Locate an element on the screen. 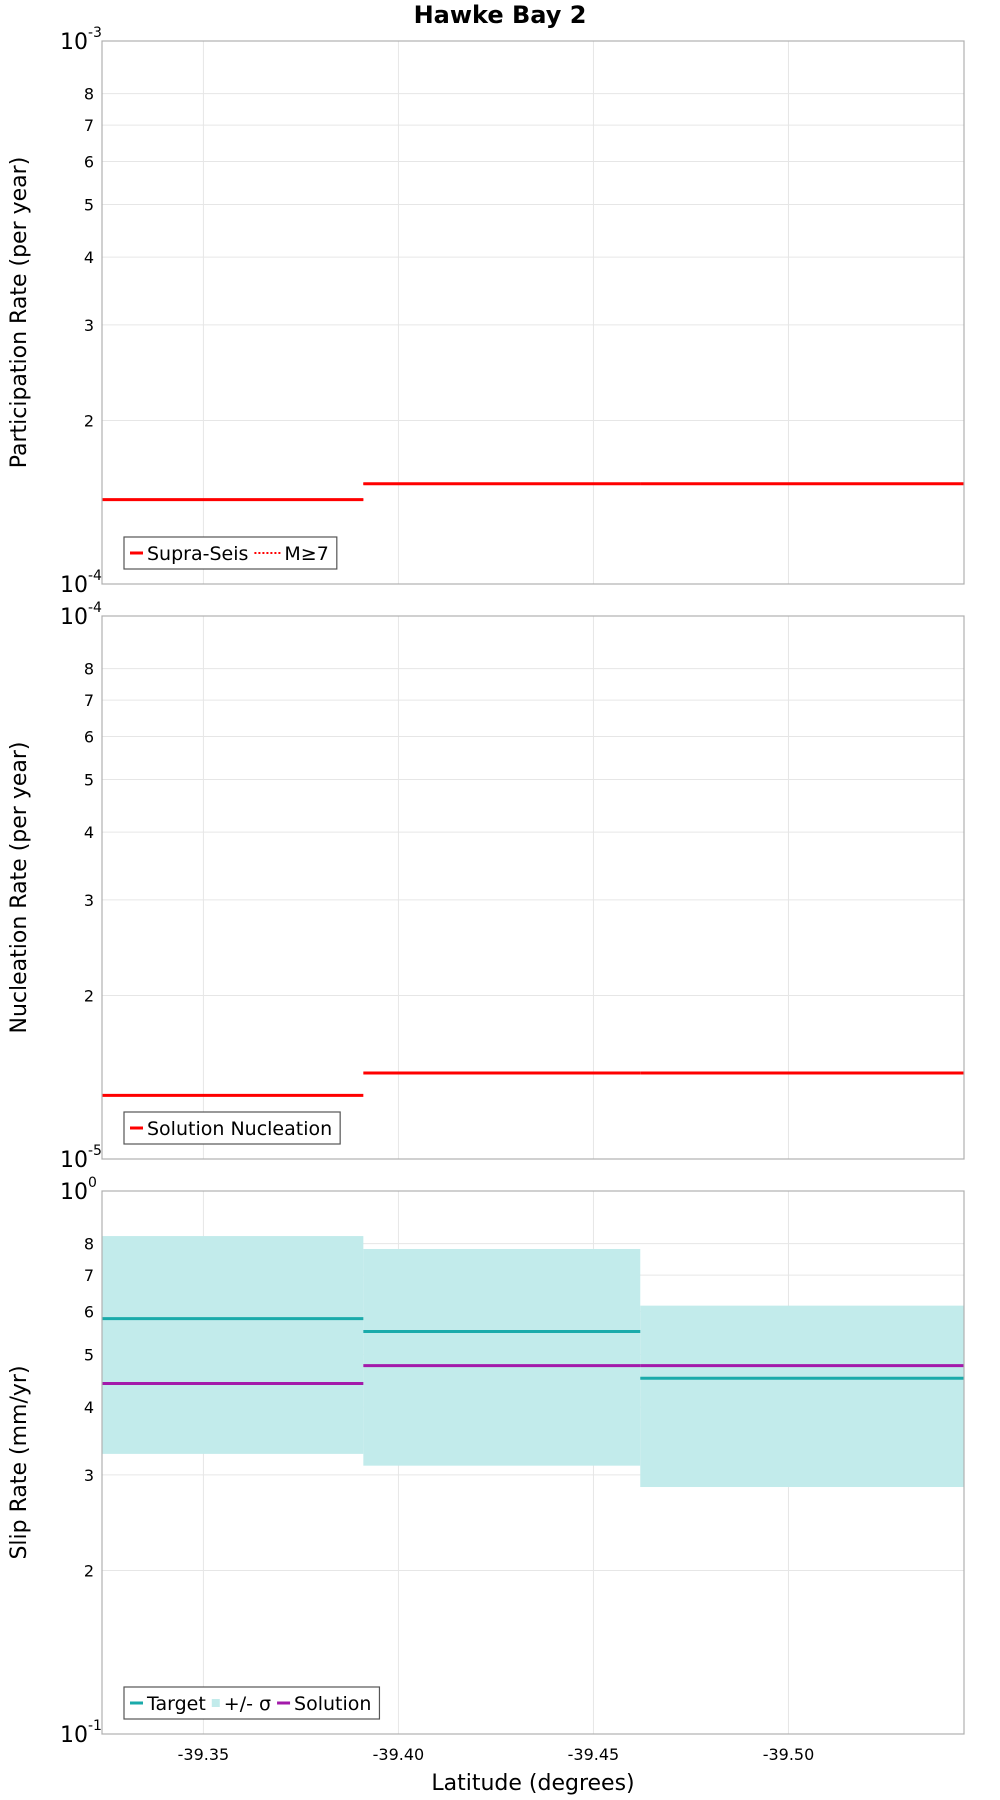  series-solution-nucleation is located at coordinates (533, 1084).